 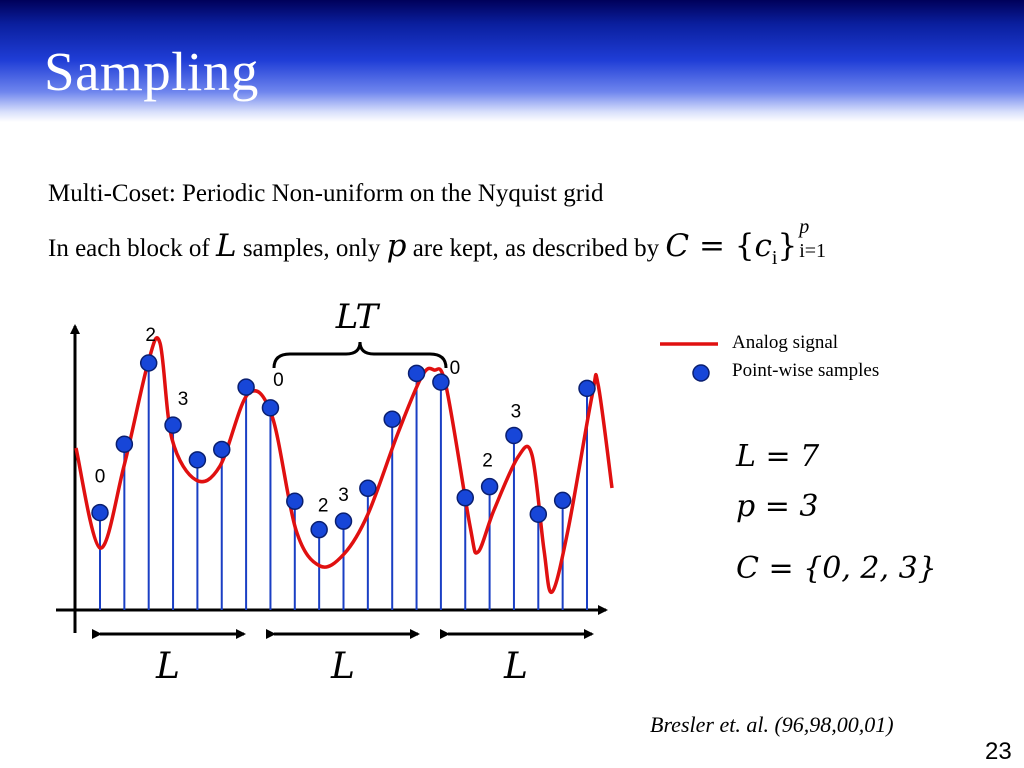 What do you see at coordinates (722, 246) in the screenshot?
I see `formula-equals: = {` at bounding box center [722, 246].